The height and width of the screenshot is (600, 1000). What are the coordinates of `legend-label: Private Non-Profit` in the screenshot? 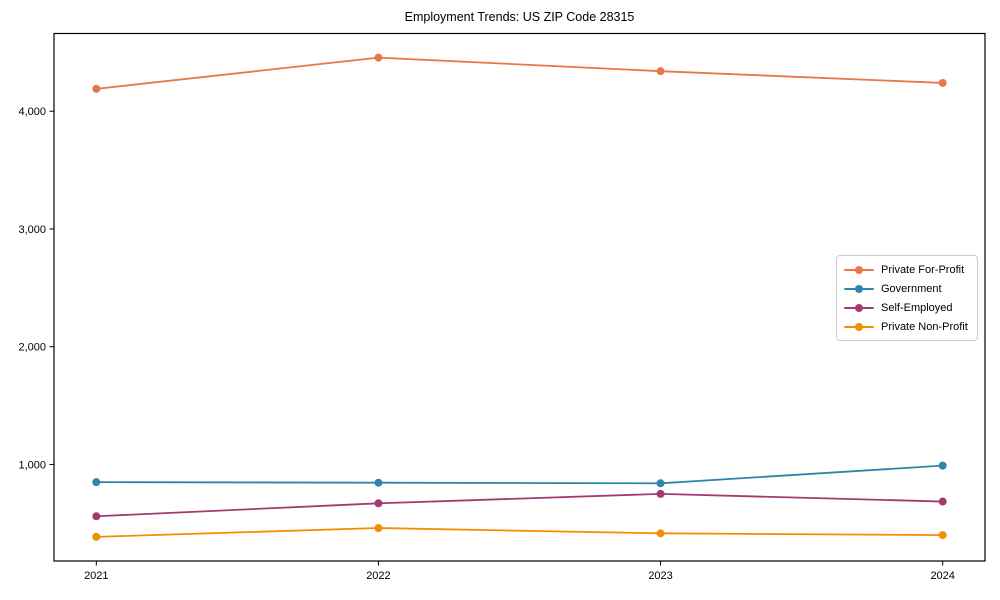 It's located at (924, 326).